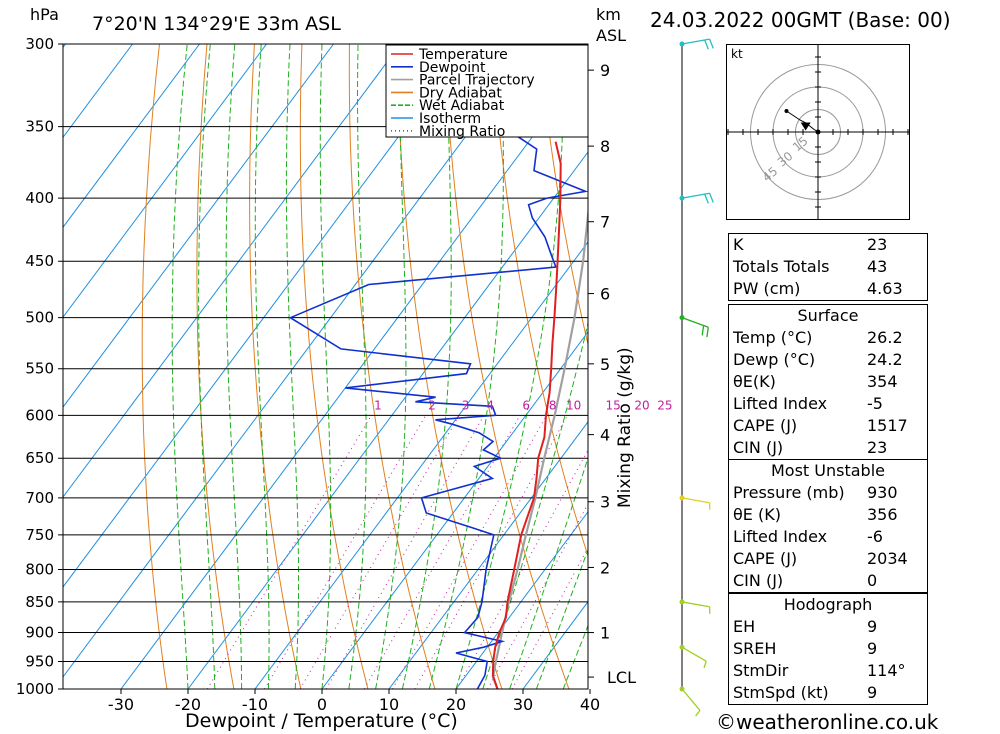 The height and width of the screenshot is (734, 1000). I want to click on x-tick-label: 40, so click(590, 704).